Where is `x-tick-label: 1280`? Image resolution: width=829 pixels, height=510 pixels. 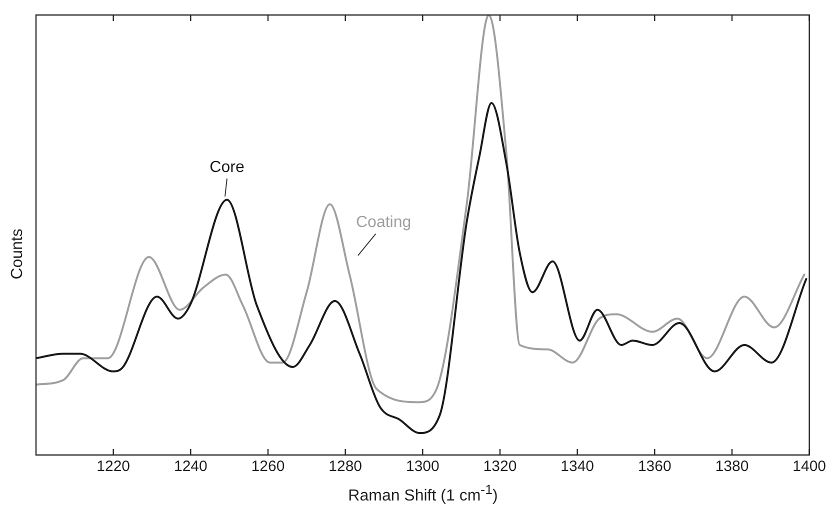 x-tick-label: 1280 is located at coordinates (345, 467).